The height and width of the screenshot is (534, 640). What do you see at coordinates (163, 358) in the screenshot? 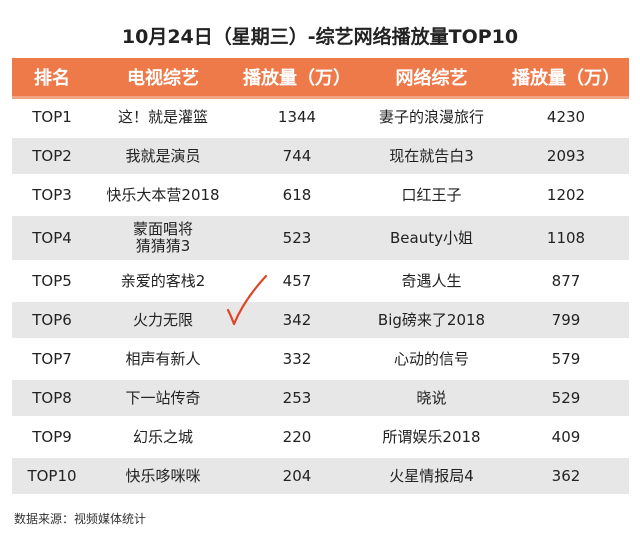
I see `tv-show-cell: 相声有新人` at bounding box center [163, 358].